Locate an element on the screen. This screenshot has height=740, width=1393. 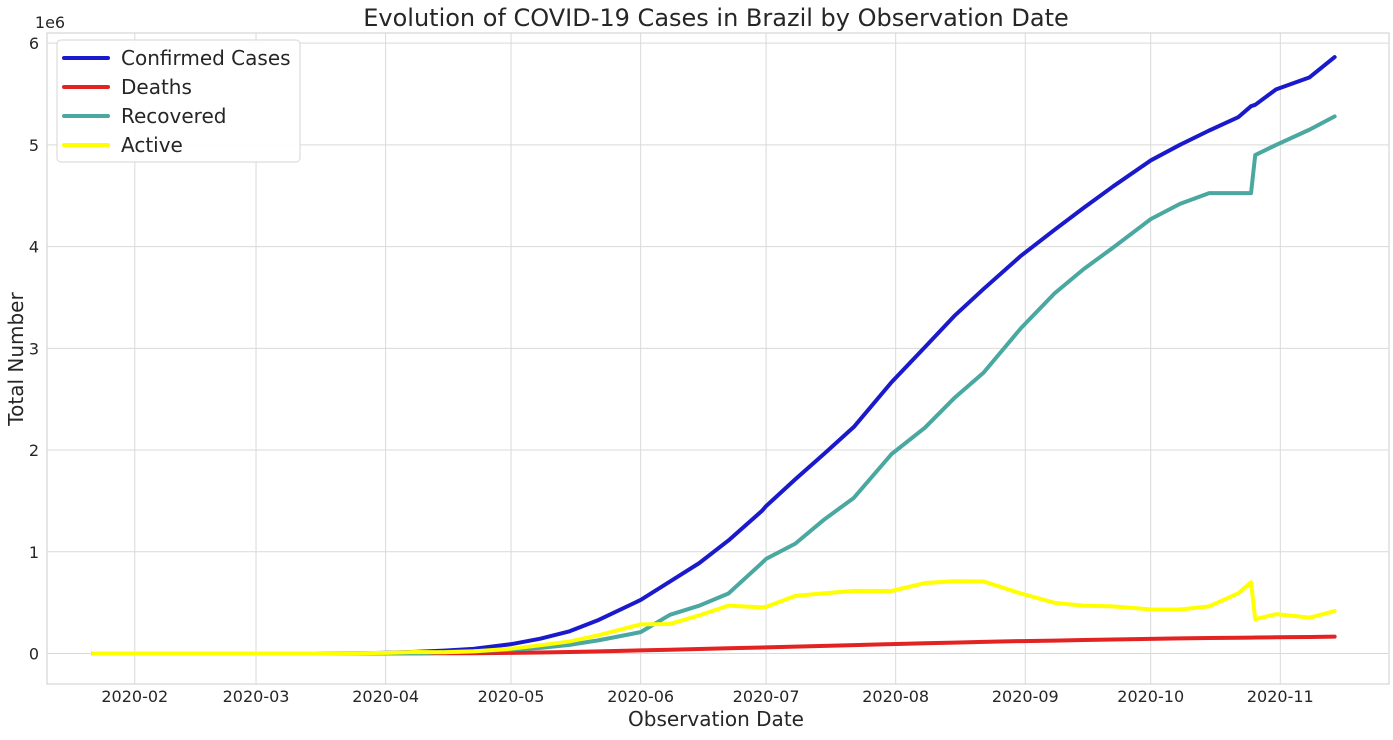
y-tick-label: 3 is located at coordinates (34, 348).